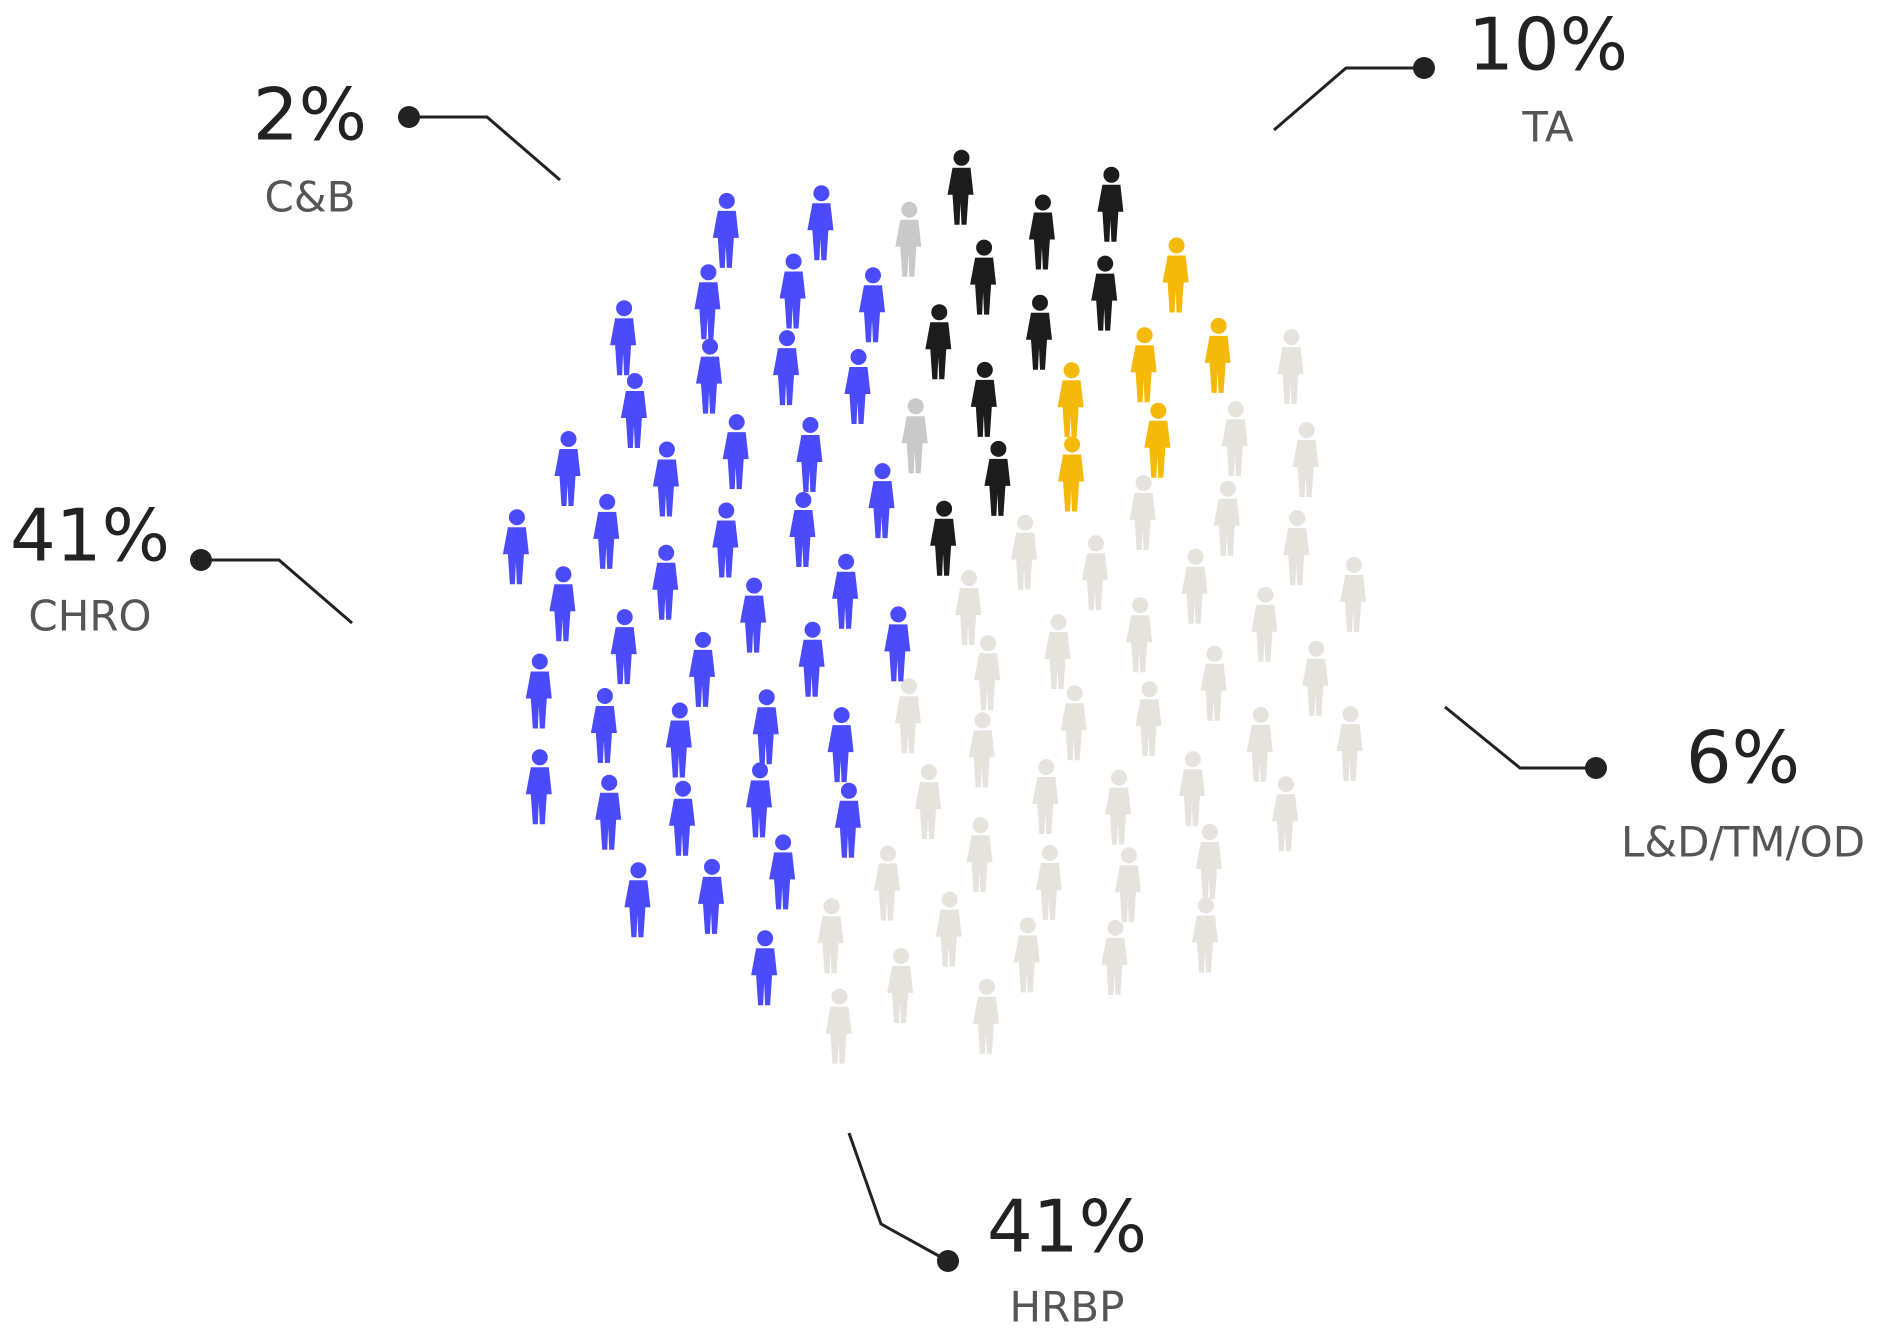 This screenshot has height=1338, width=1885. Describe the element at coordinates (1743, 758) in the screenshot. I see `percent-label: 6%` at that location.